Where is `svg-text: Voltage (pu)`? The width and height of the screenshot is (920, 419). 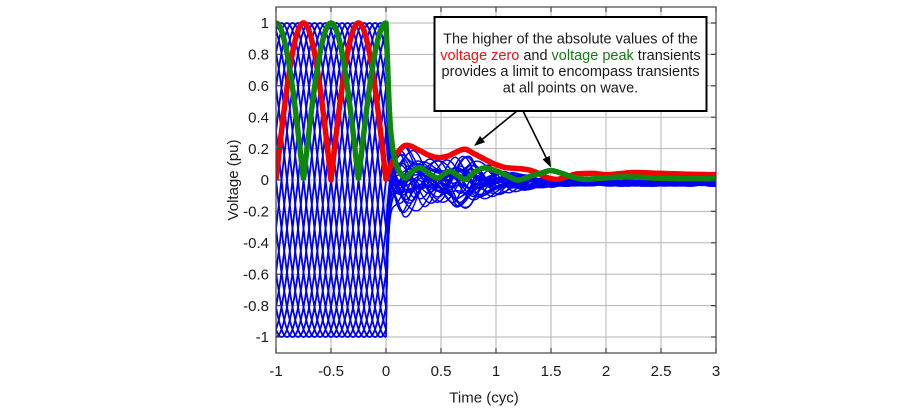 svg-text: Voltage (pu) is located at coordinates (233, 180).